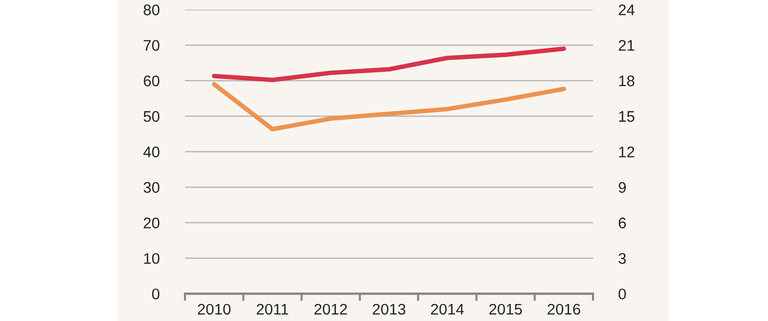 The image size is (768, 321). Describe the element at coordinates (330, 309) in the screenshot. I see `x-tick-label: 2012` at that location.